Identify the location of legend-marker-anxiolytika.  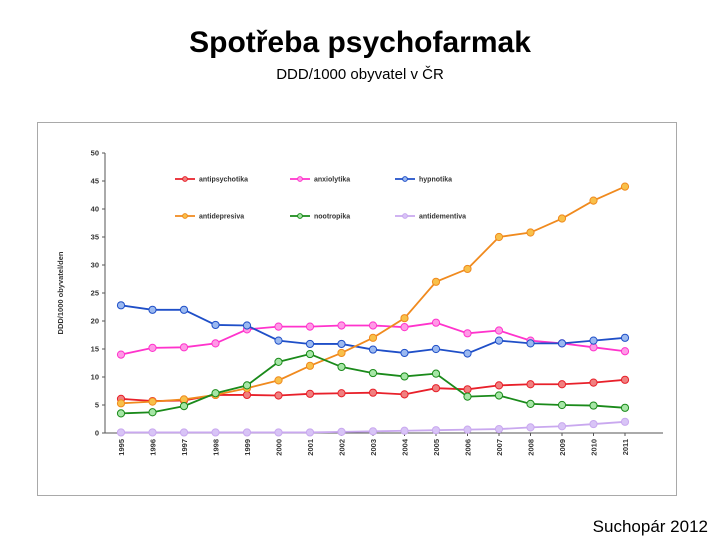
(300, 179).